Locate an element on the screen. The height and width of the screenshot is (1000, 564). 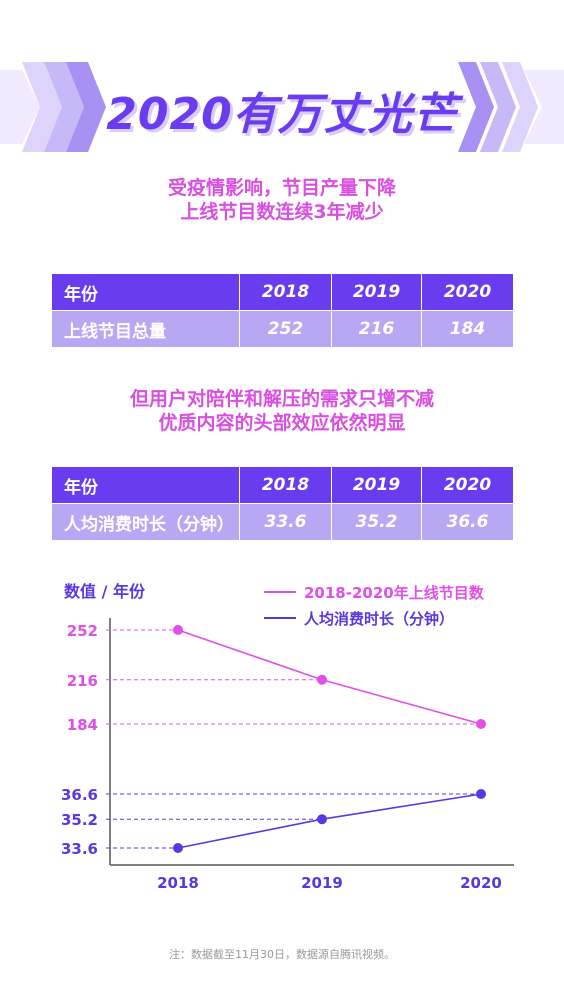
table-row-label: 人均消费时长（分钟） is located at coordinates (145, 522).